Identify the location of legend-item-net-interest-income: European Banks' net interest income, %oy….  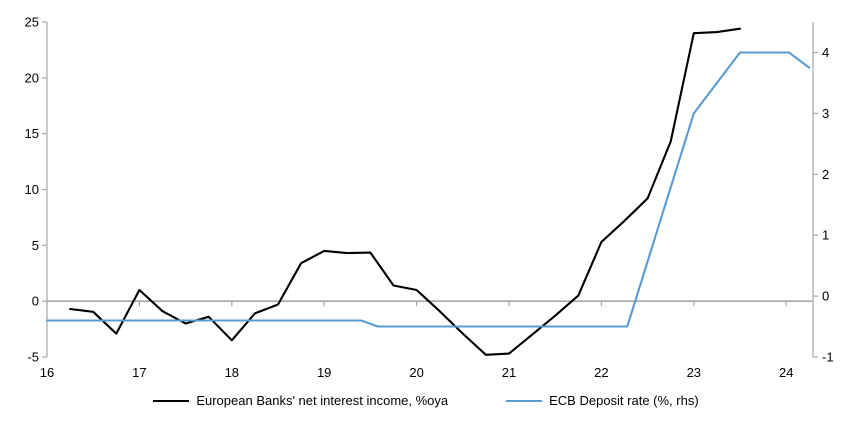
(300, 400).